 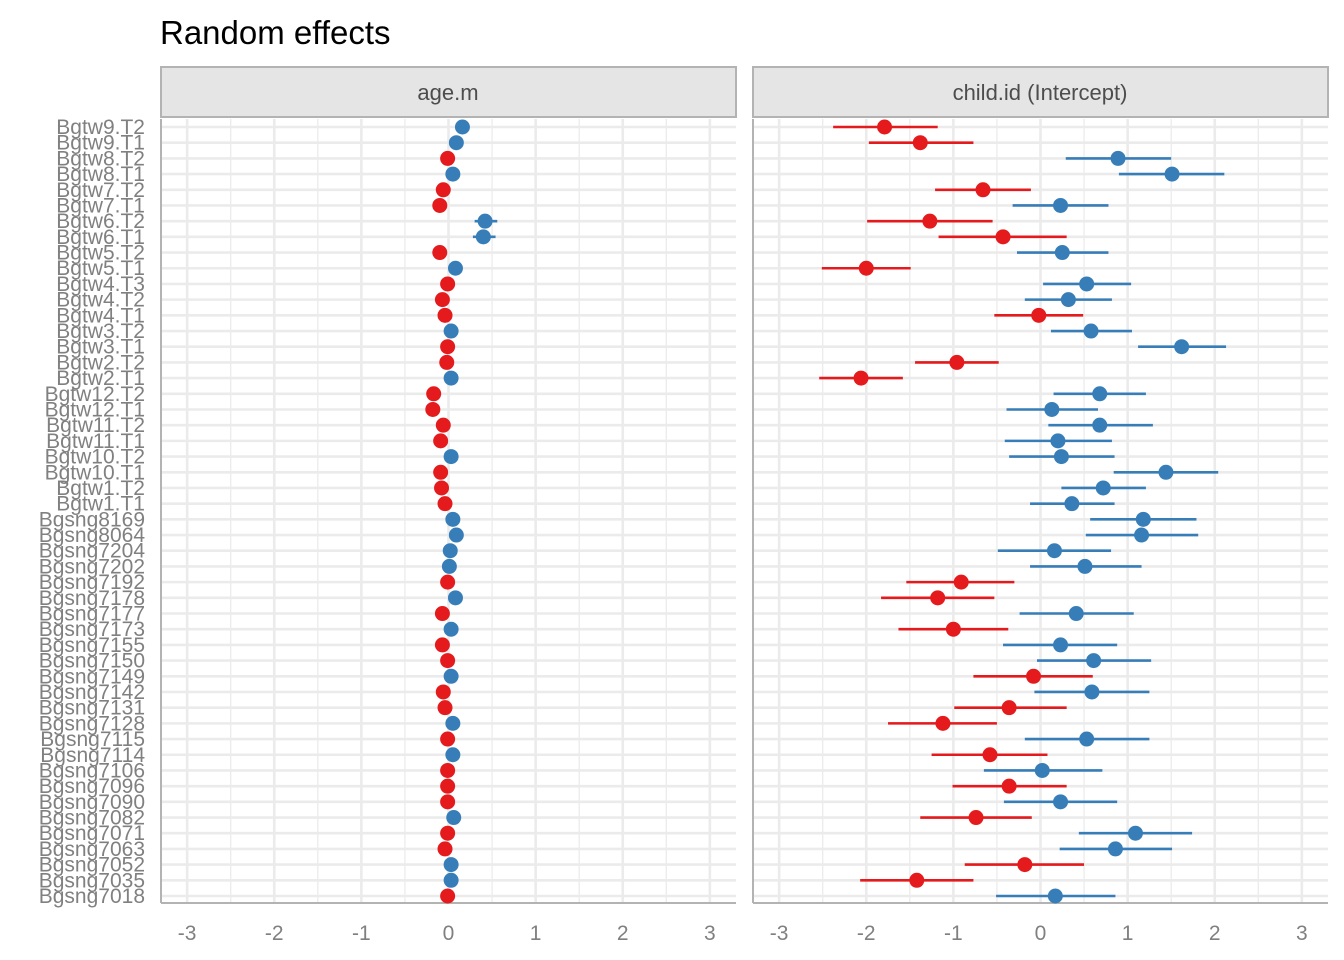 What do you see at coordinates (448, 582) in the screenshot?
I see `point-Bgsng7192` at bounding box center [448, 582].